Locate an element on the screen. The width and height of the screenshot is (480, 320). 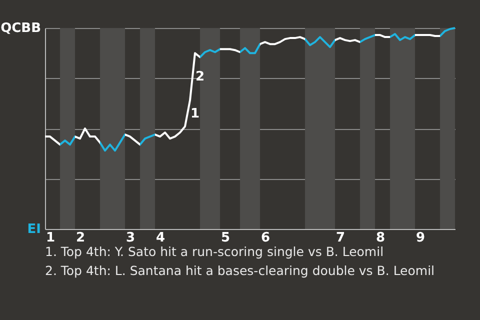
annotation: 1 is located at coordinates (195, 114).